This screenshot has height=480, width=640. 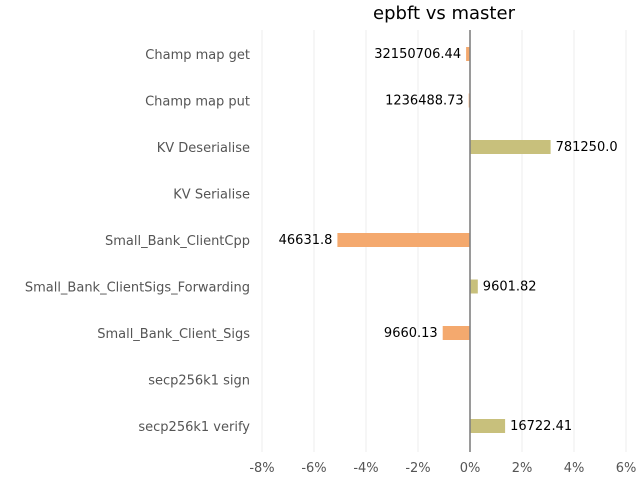 What do you see at coordinates (173, 334) in the screenshot?
I see `category-label: Small_Bank_Client_Sigs` at bounding box center [173, 334].